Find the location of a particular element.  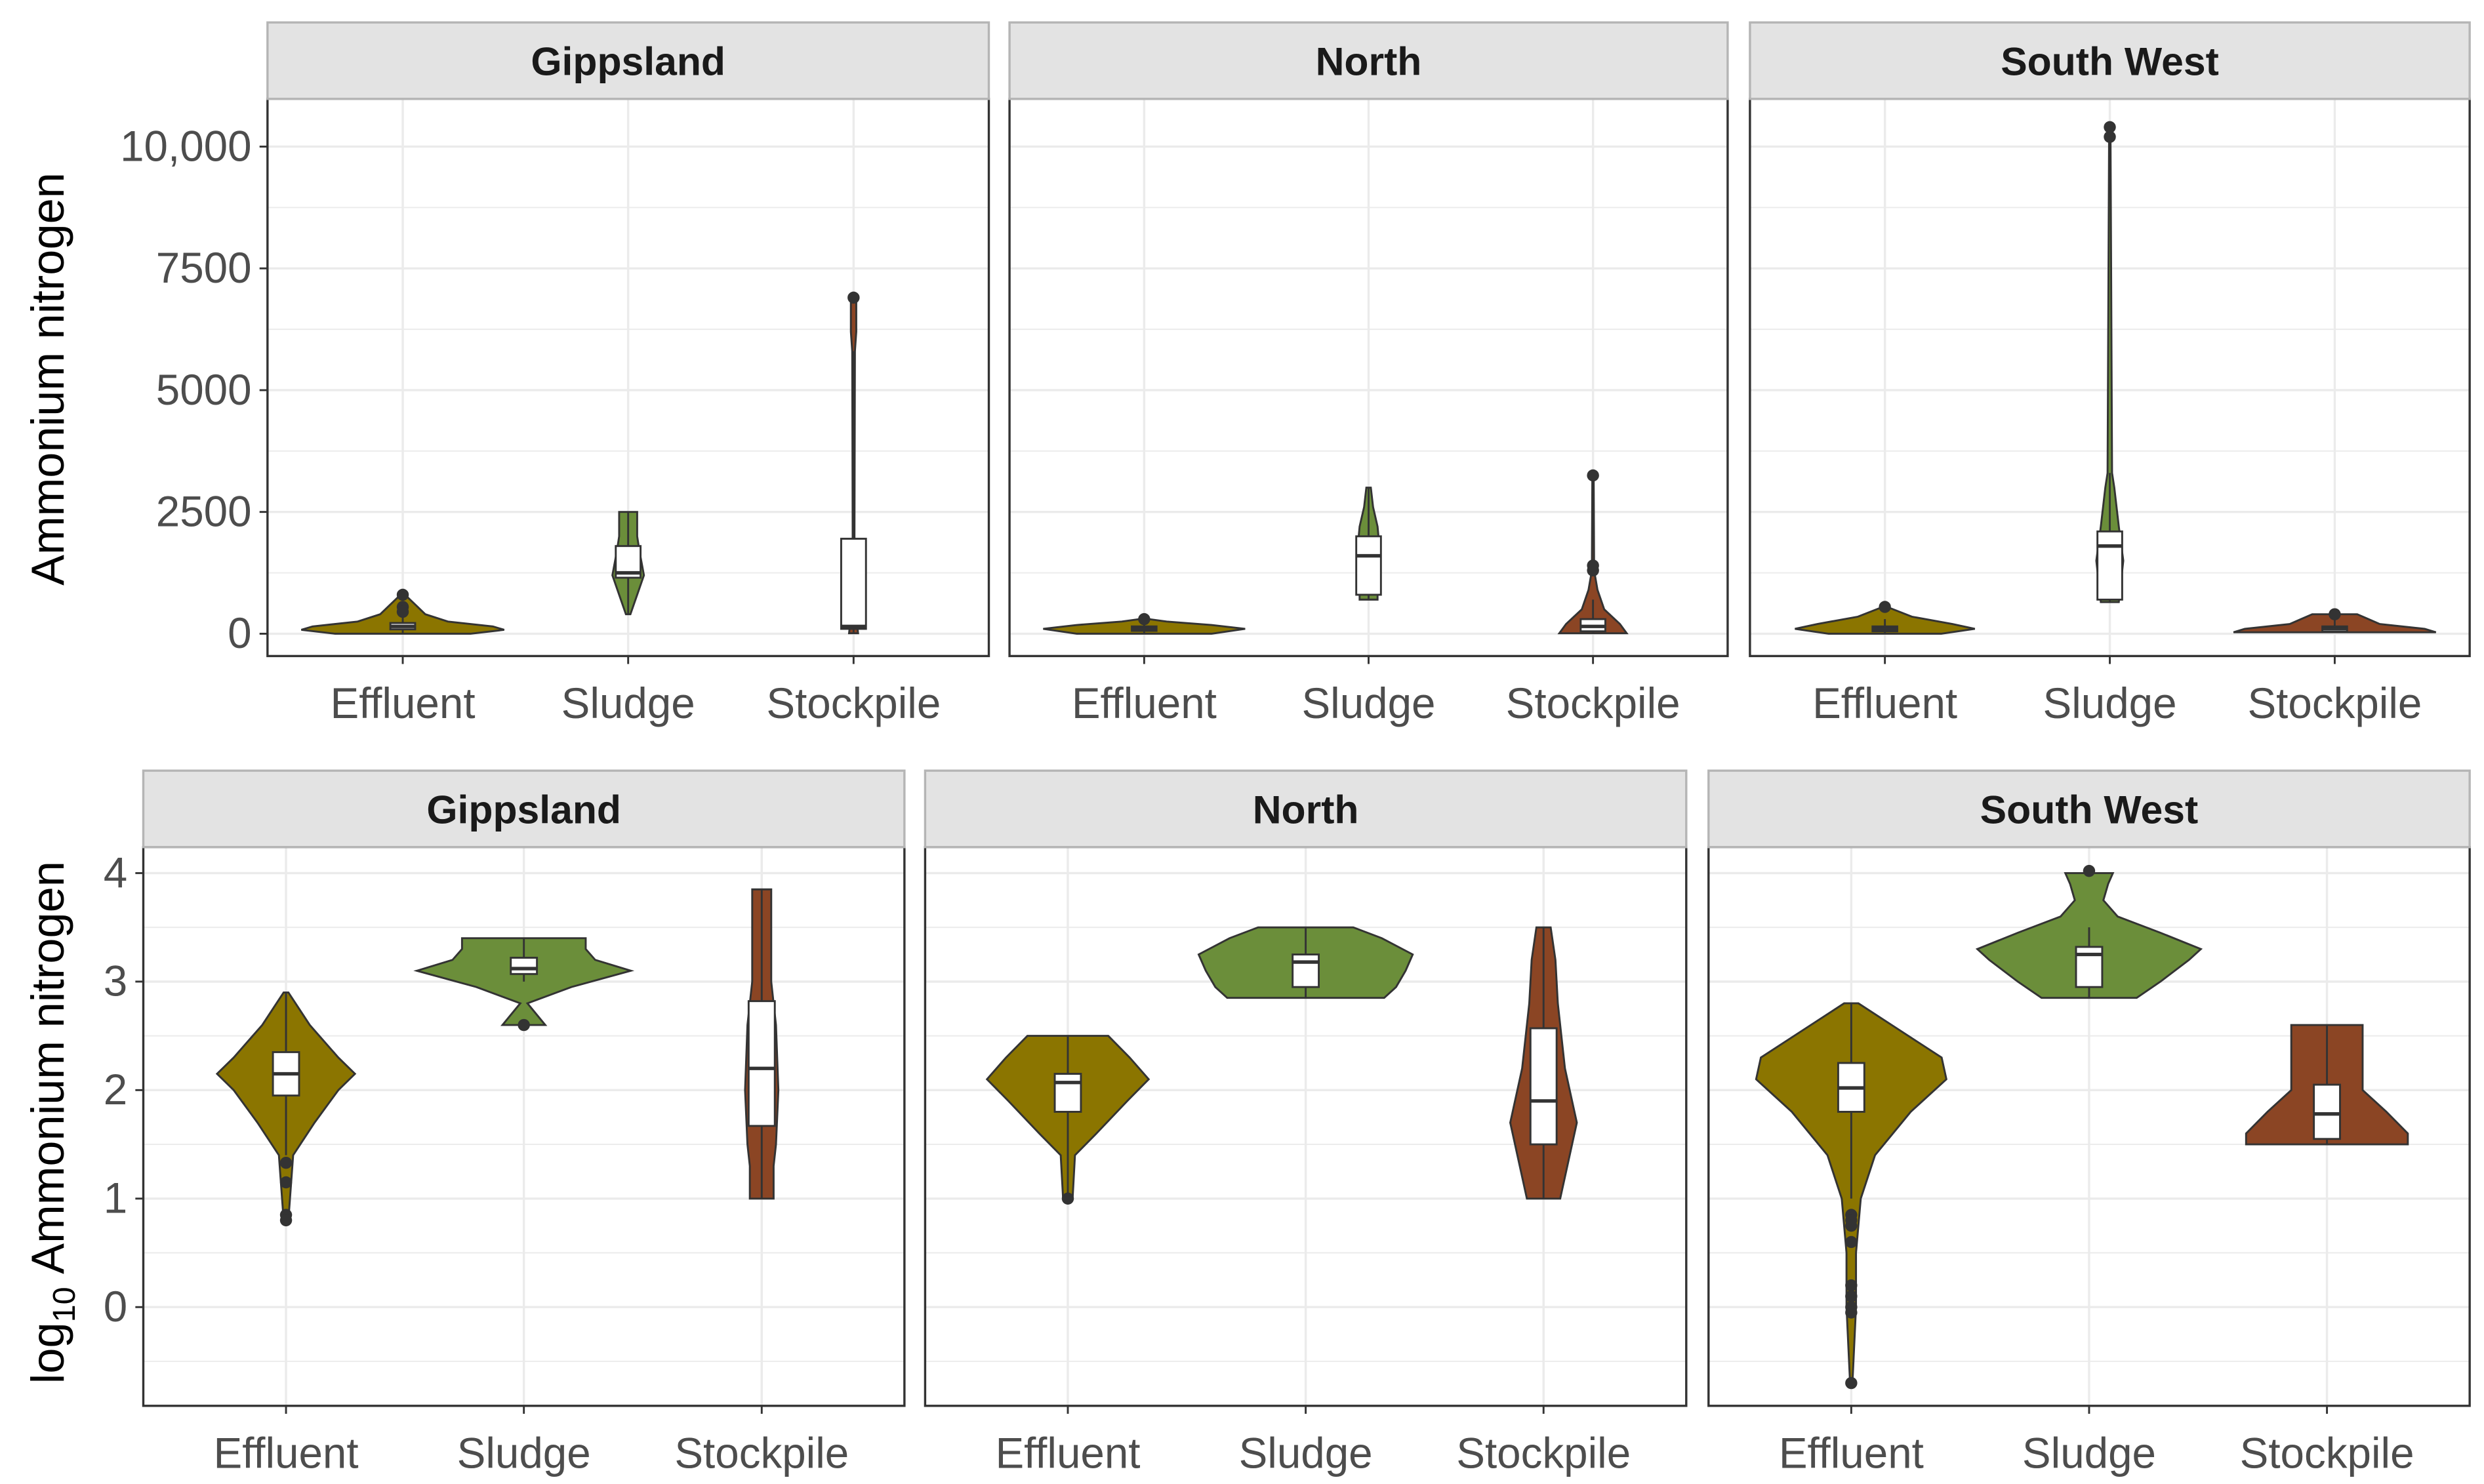

y-tick-label: 7500 is located at coordinates (204, 268).